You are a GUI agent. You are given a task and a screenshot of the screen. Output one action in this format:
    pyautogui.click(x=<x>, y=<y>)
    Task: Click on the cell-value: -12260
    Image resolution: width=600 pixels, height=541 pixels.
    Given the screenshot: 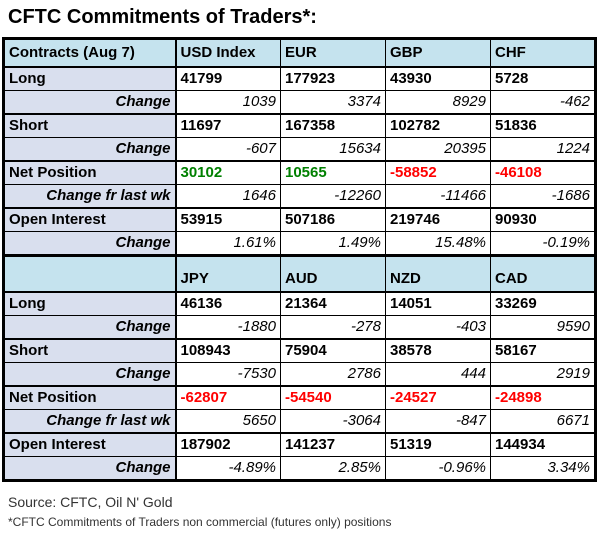 What is the action you would take?
    pyautogui.click(x=333, y=196)
    